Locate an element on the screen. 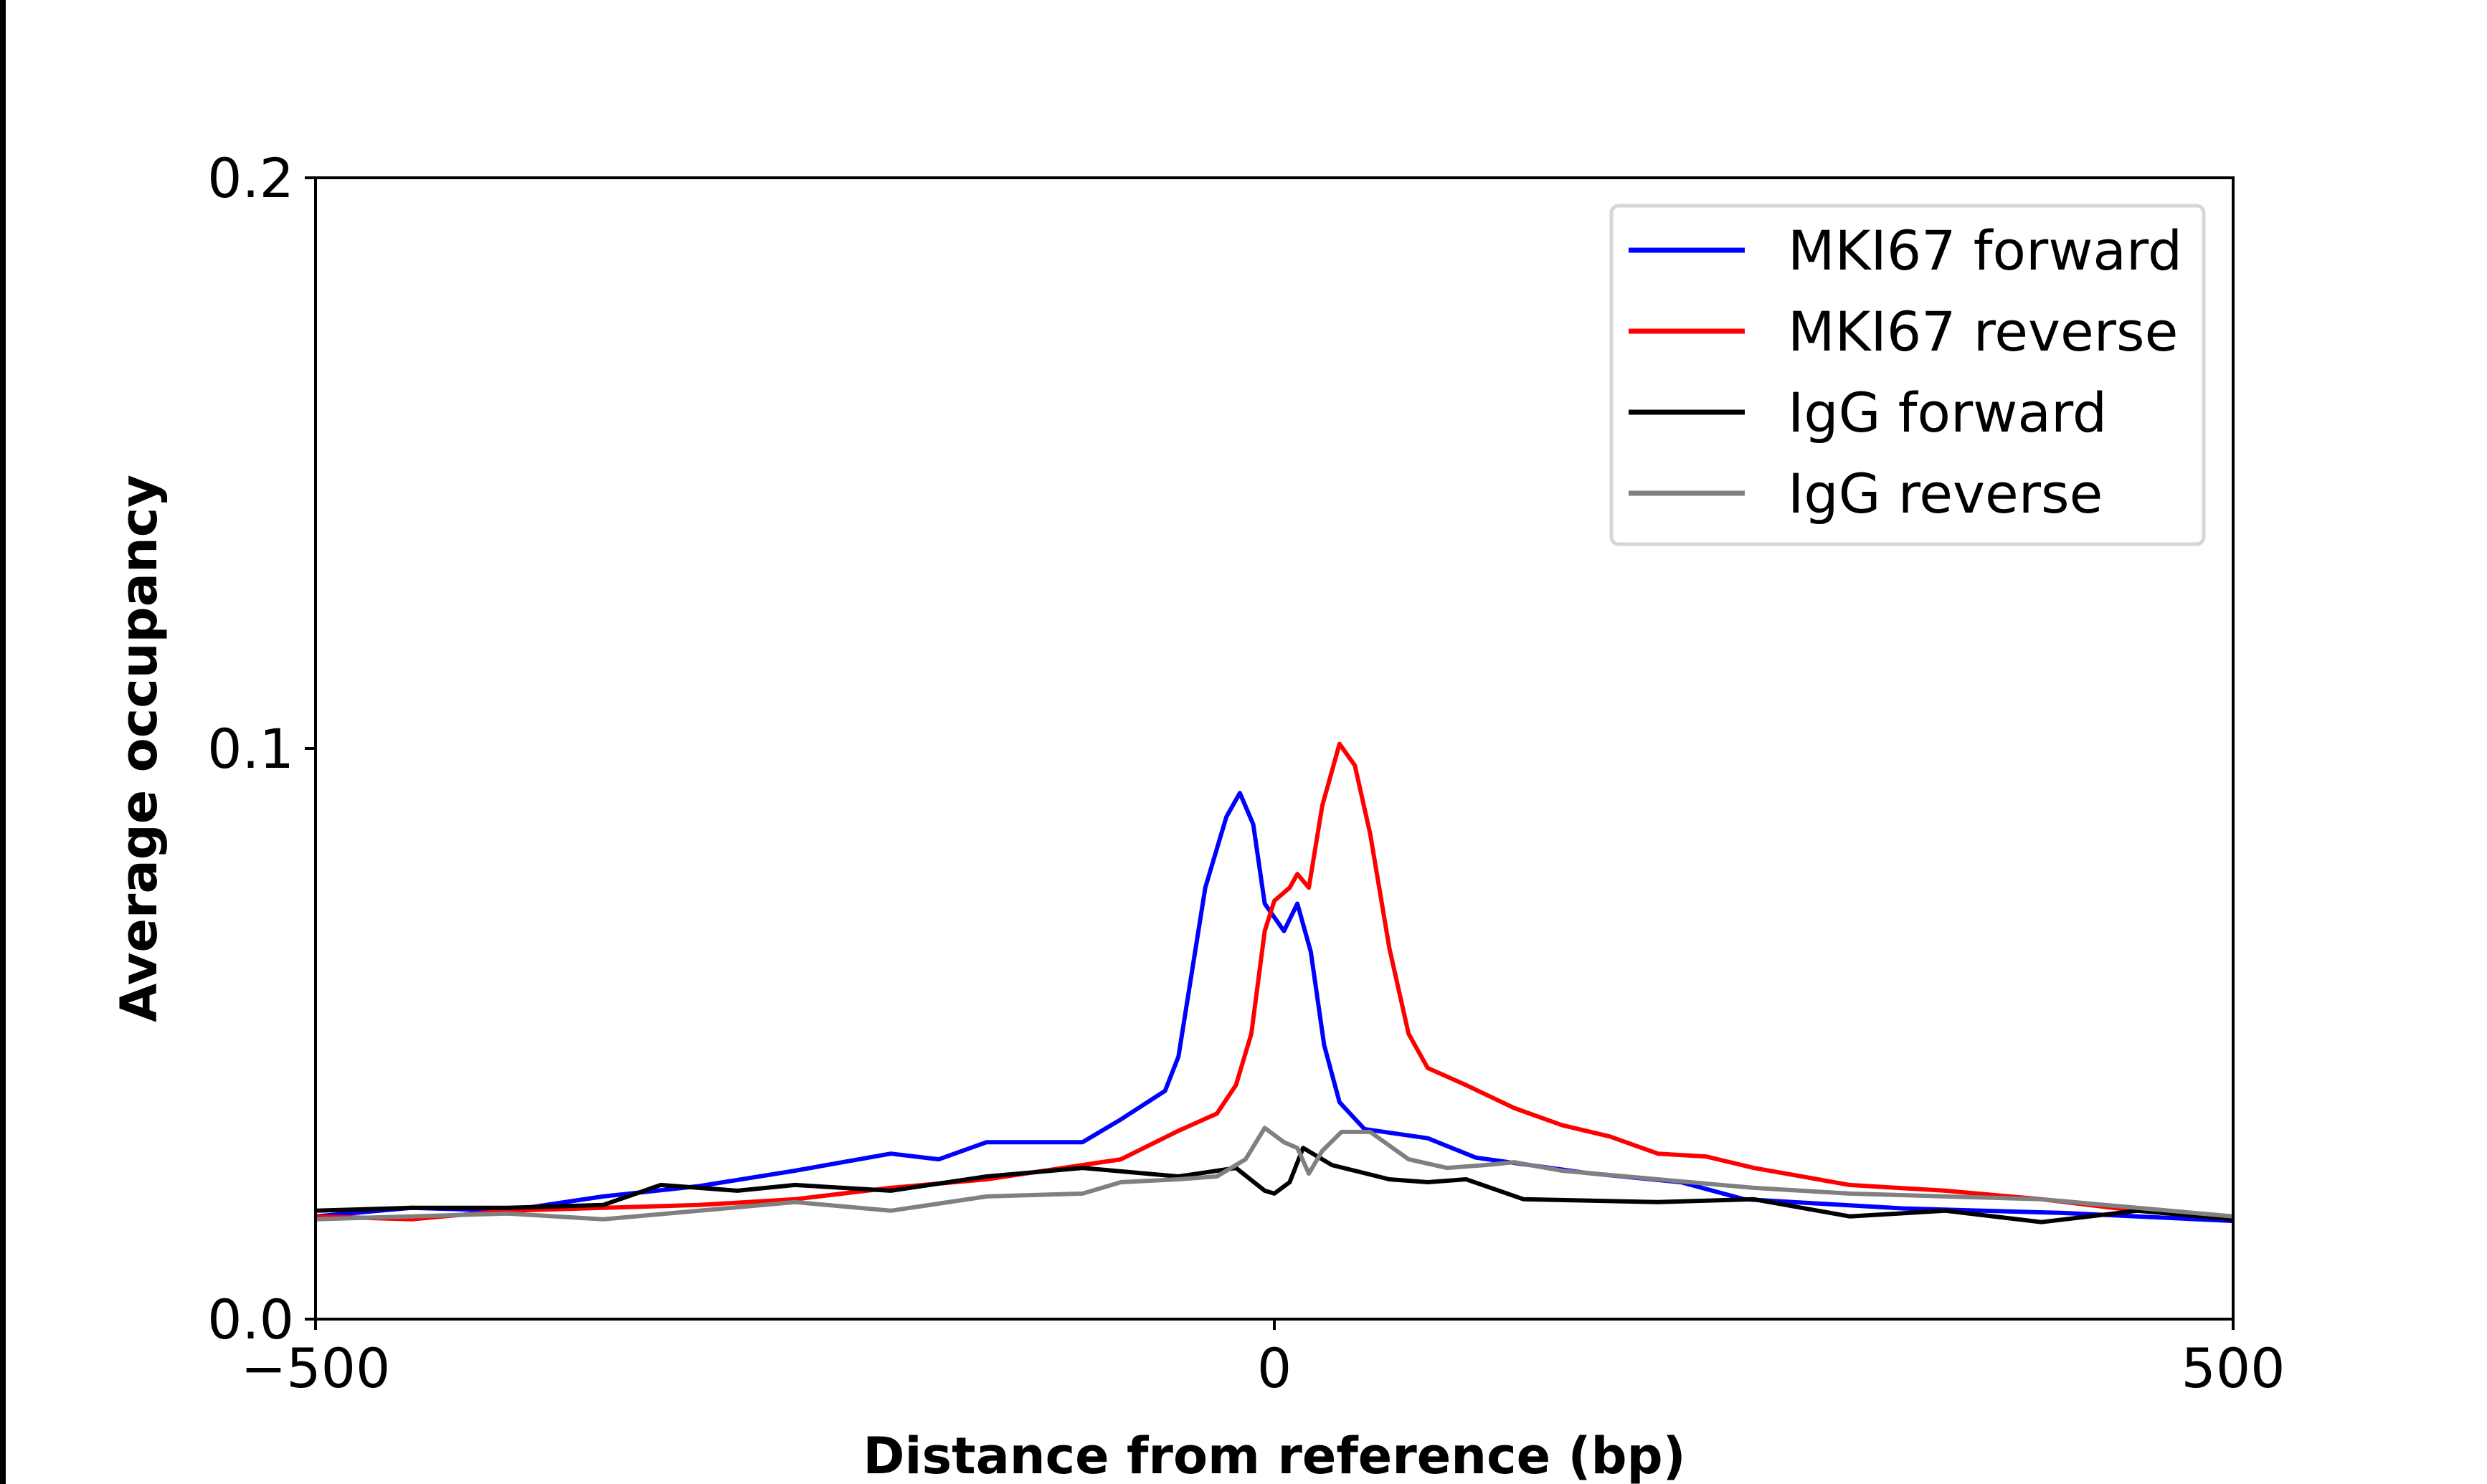 This screenshot has height=1484, width=2487. x-tick-label: 500 is located at coordinates (2233, 1368).